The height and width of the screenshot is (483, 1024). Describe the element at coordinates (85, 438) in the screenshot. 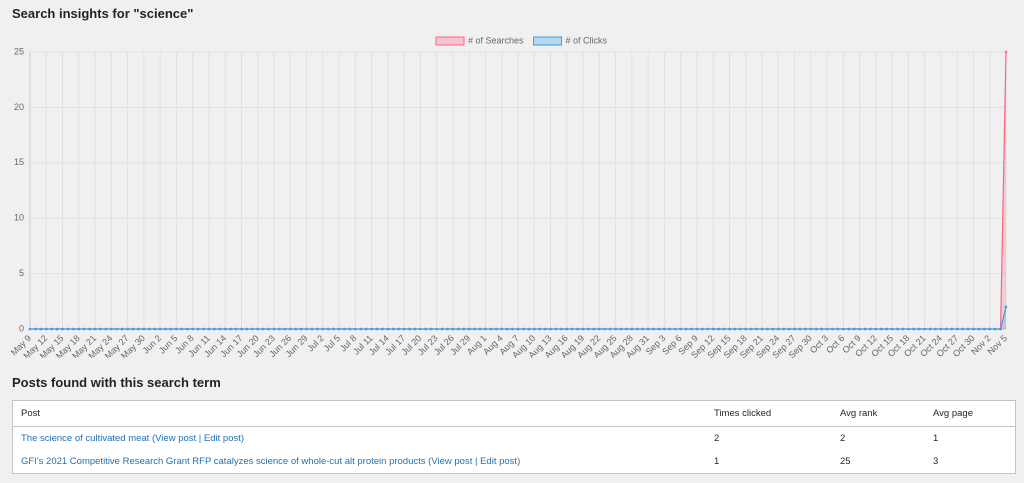

I see `post-link: The science of cultivated meat` at that location.